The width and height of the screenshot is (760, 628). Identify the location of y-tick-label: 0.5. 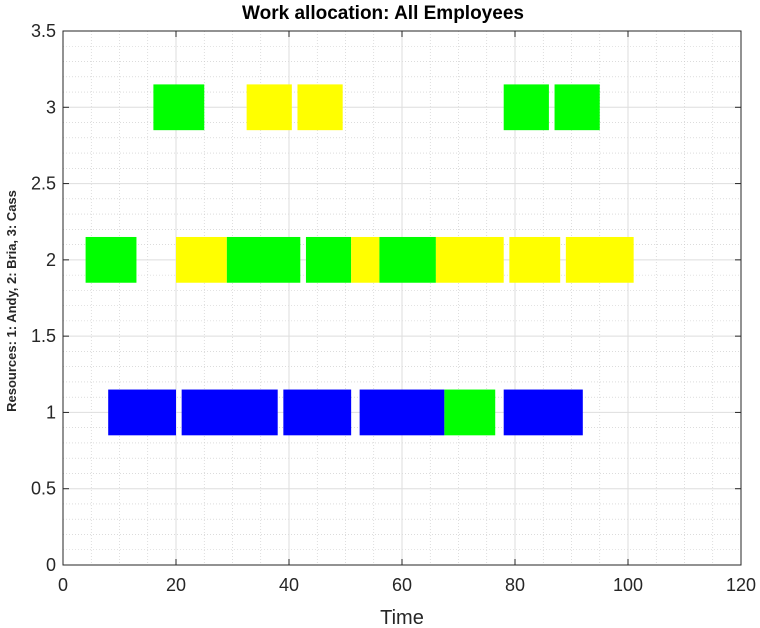
(43, 489).